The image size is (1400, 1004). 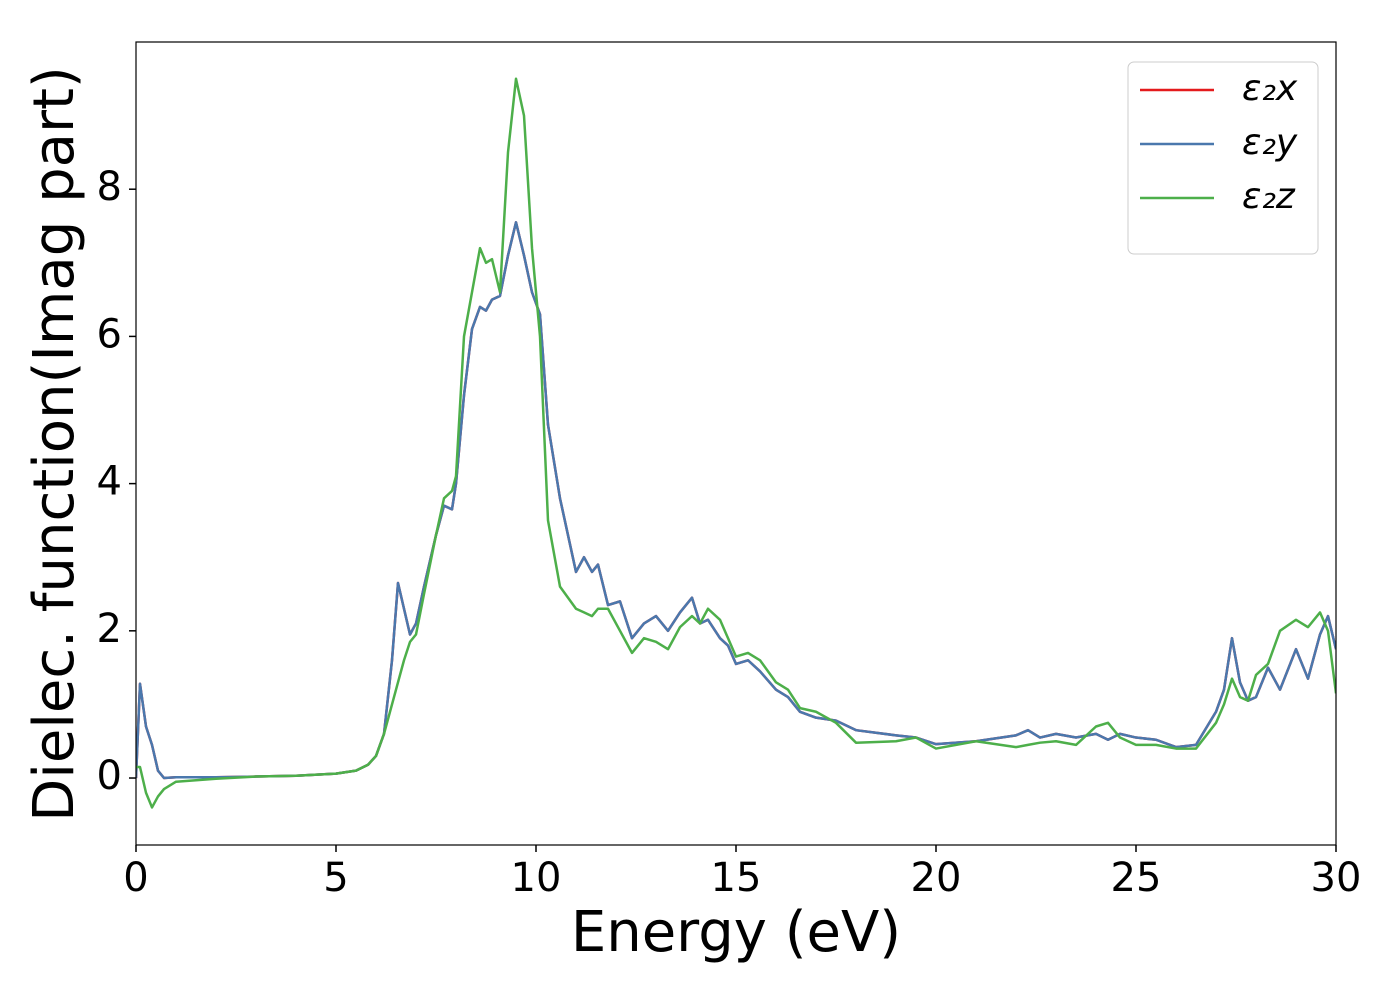 I want to click on x-tick-label: 5, so click(x=335, y=878).